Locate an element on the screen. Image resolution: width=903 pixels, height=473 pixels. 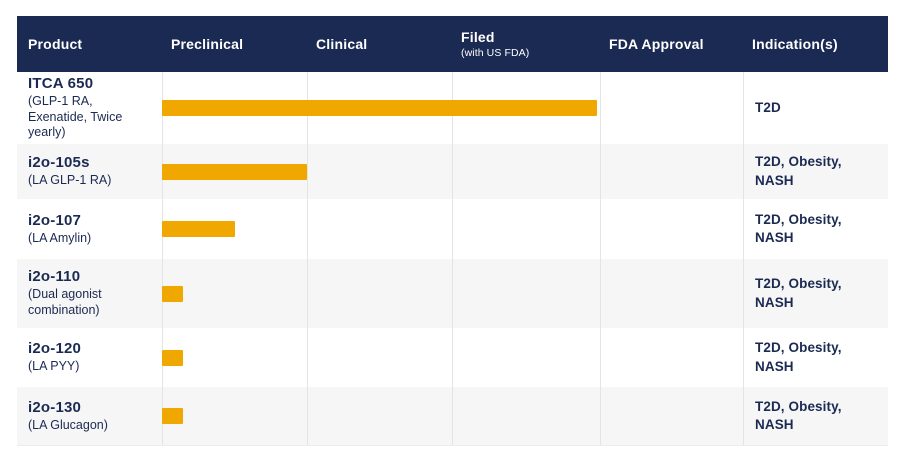
header-label: Clinical is located at coordinates (342, 43).